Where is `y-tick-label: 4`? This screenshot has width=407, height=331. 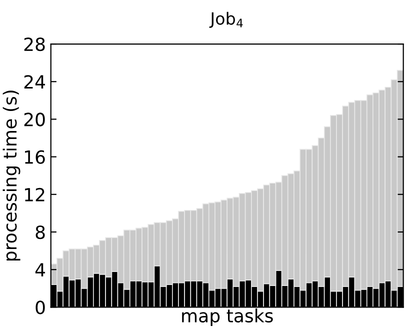 y-tick-label: 4 is located at coordinates (40, 269).